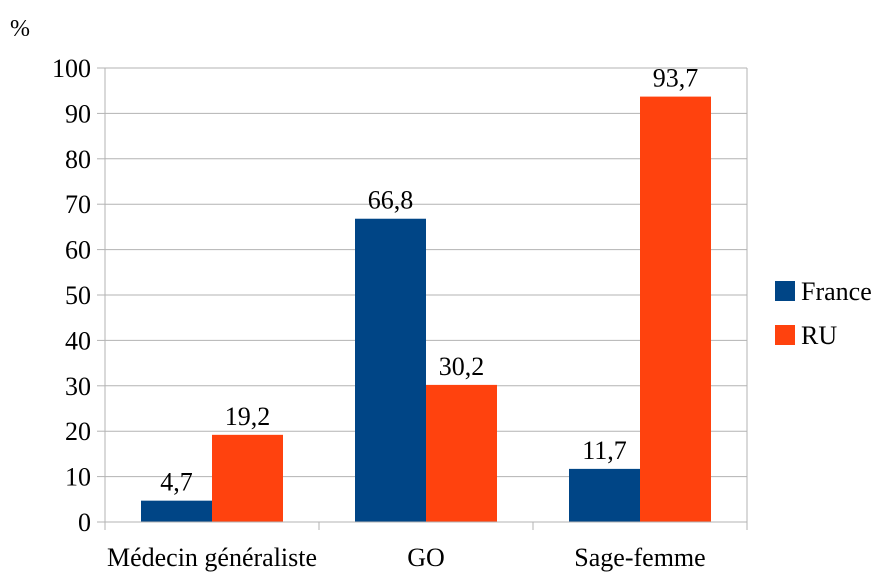  I want to click on y-tick-label-70: 70, so click(78, 204).